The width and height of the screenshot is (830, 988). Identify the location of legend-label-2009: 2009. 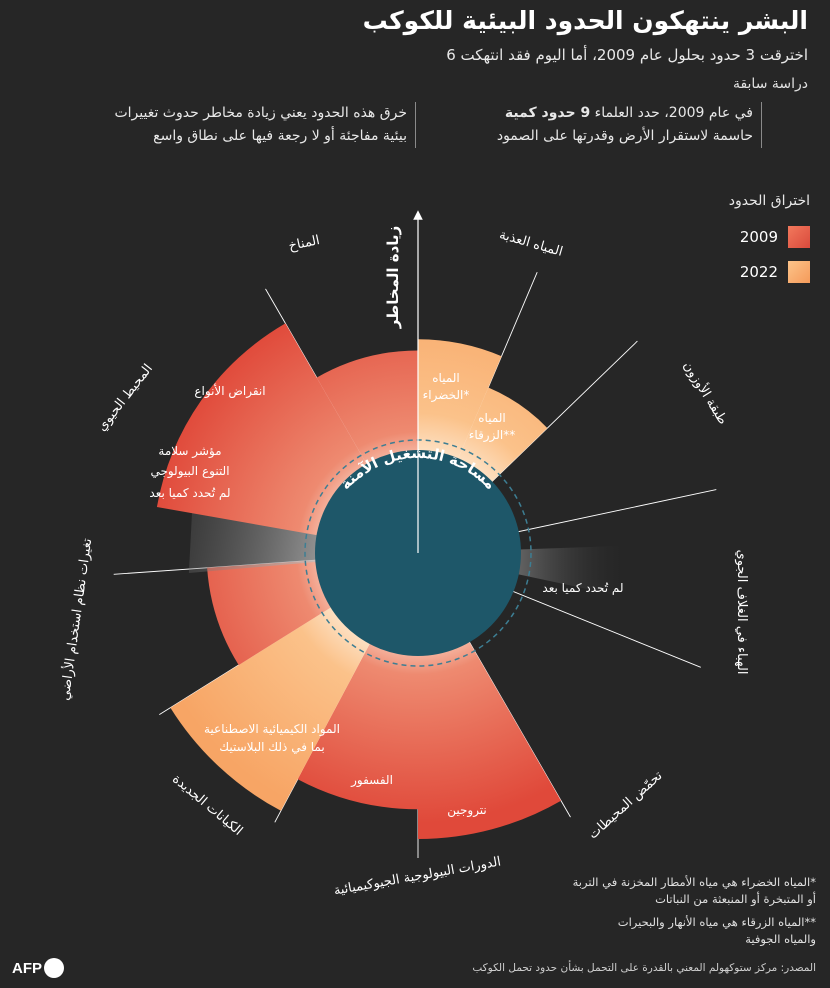
(758, 237).